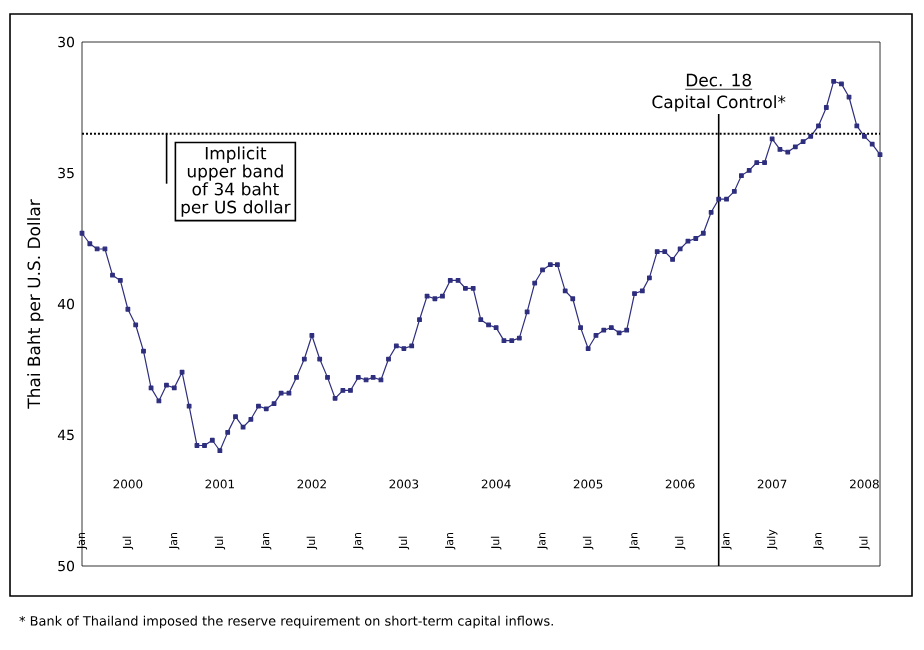 Image resolution: width=924 pixels, height=650 pixels. What do you see at coordinates (719, 103) in the screenshot?
I see `annotation: Capital Control*` at bounding box center [719, 103].